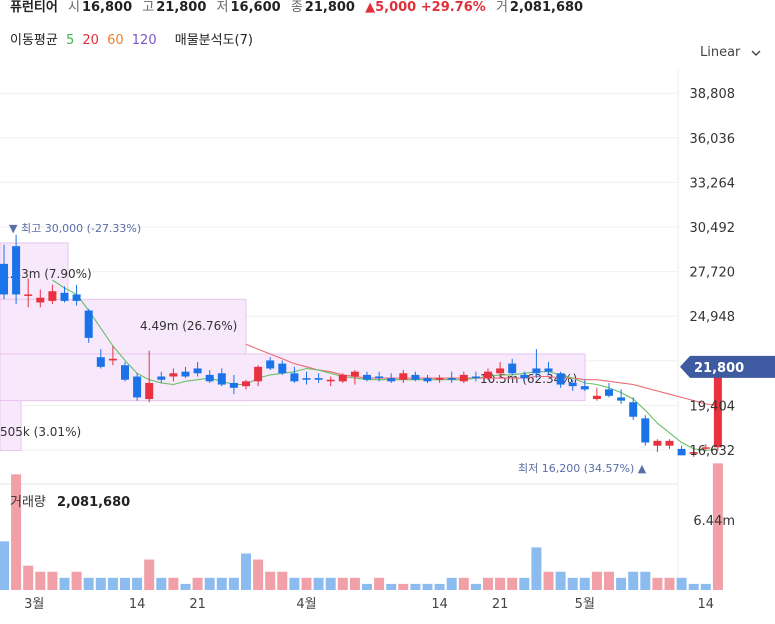  Describe the element at coordinates (582, 468) in the screenshot. I see `low-annotation: 최저 16,200 (34.57%) ▲` at that location.